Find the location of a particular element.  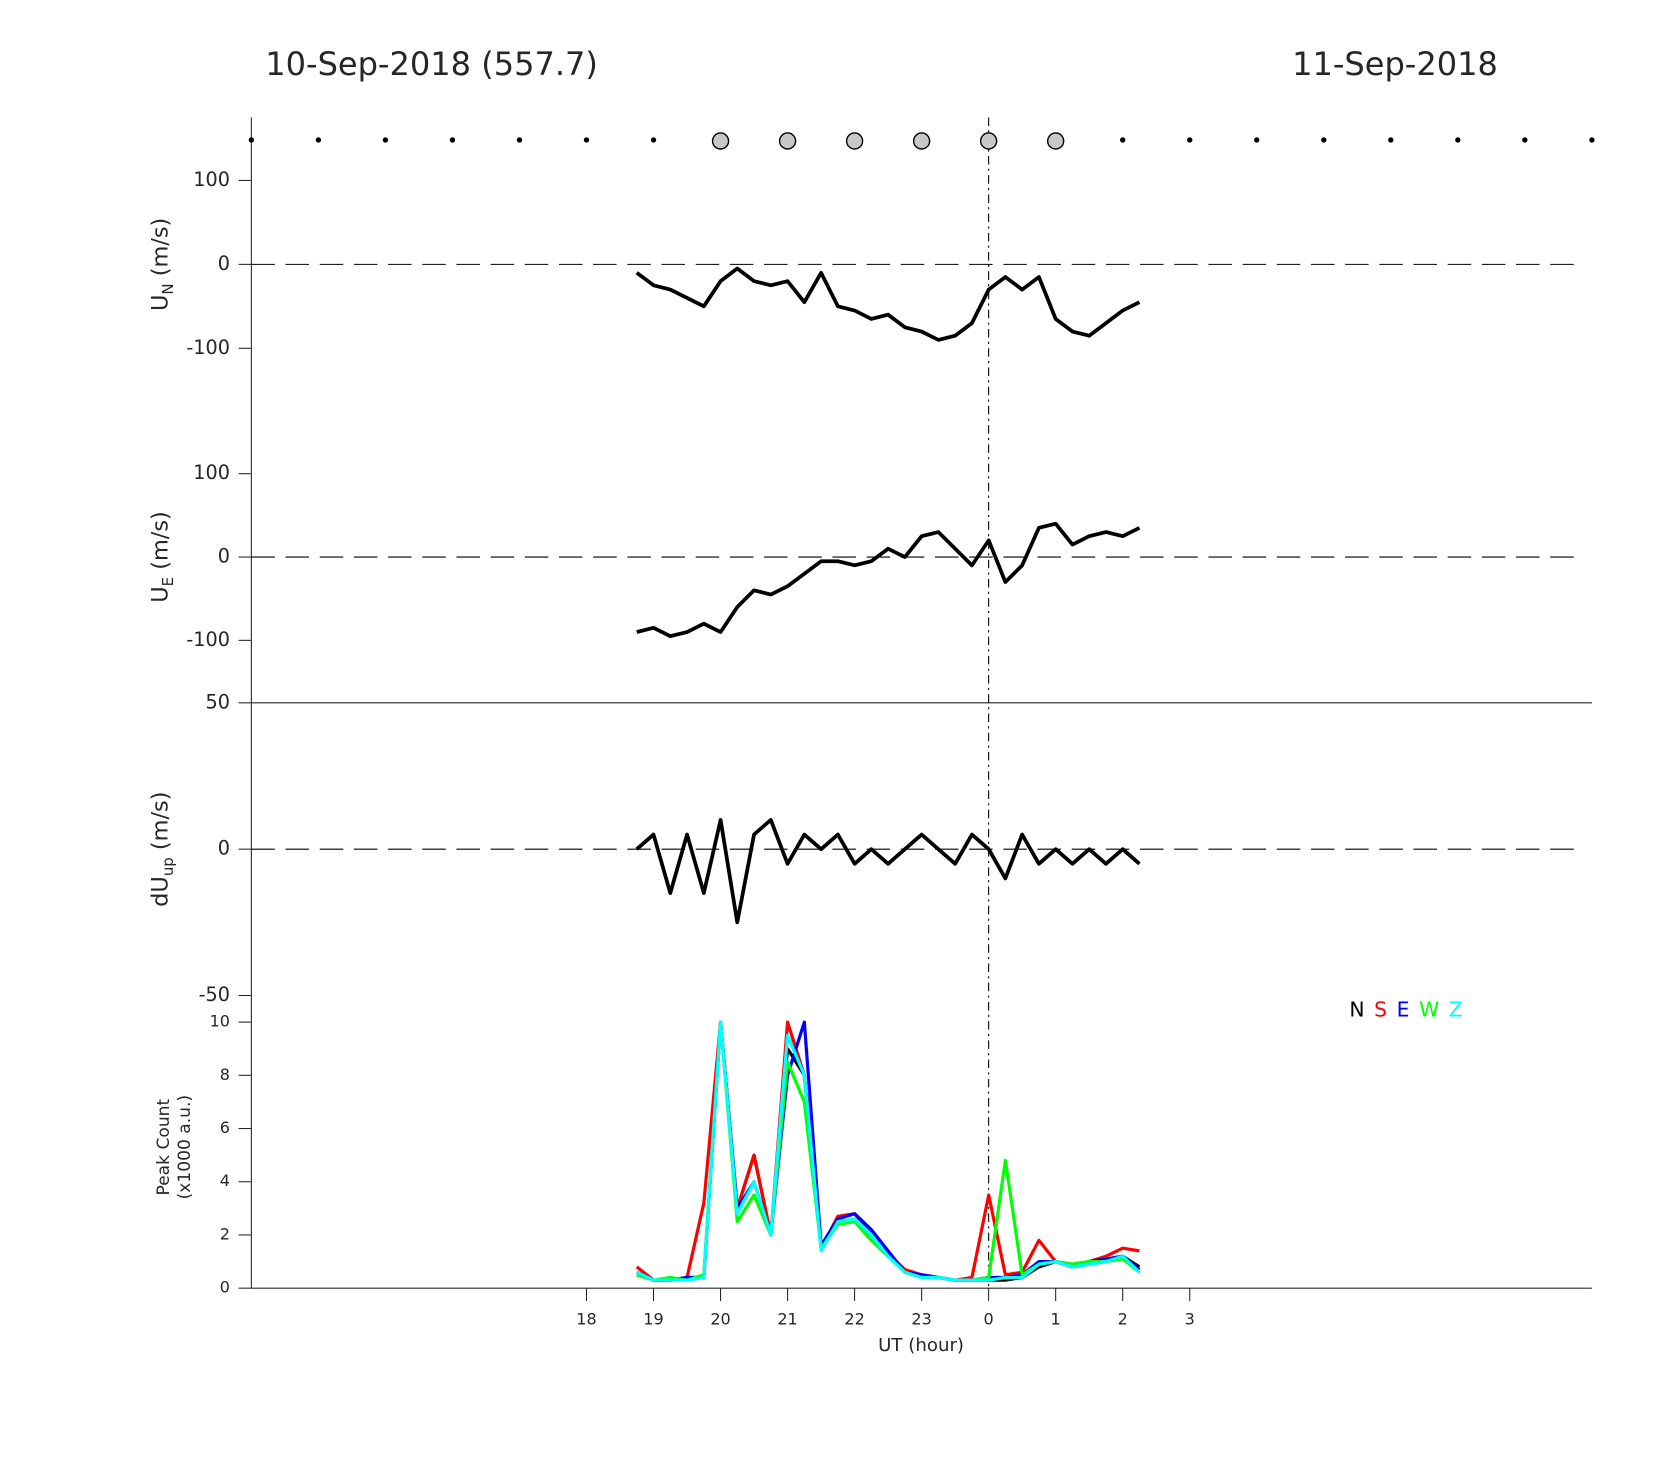

y-tick-label: 2 is located at coordinates (225, 1233).